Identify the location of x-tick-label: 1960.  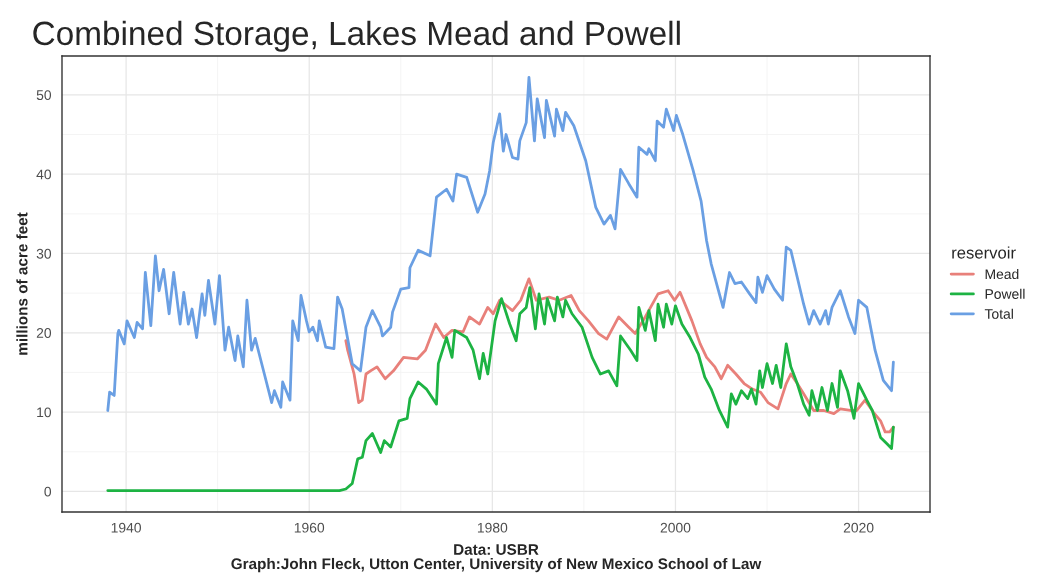
(309, 527).